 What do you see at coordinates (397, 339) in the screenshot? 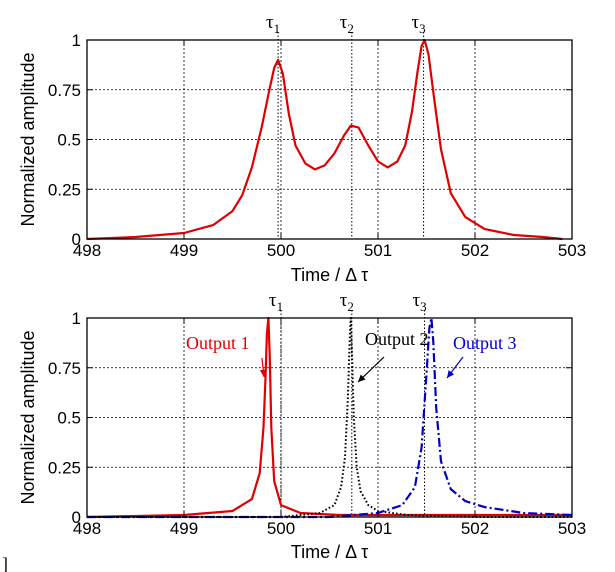
I see `annotation-label: Output 2` at bounding box center [397, 339].